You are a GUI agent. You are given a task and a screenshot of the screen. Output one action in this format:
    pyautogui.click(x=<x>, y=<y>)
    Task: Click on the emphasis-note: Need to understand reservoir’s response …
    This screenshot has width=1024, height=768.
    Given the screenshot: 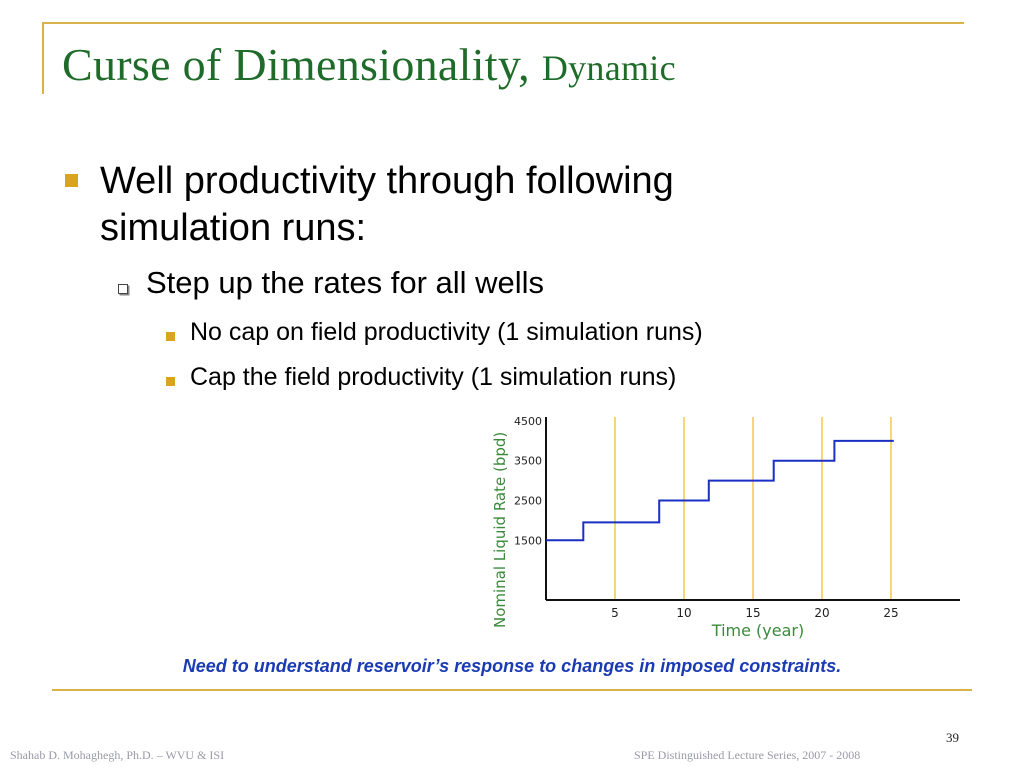 What is the action you would take?
    pyautogui.click(x=512, y=666)
    